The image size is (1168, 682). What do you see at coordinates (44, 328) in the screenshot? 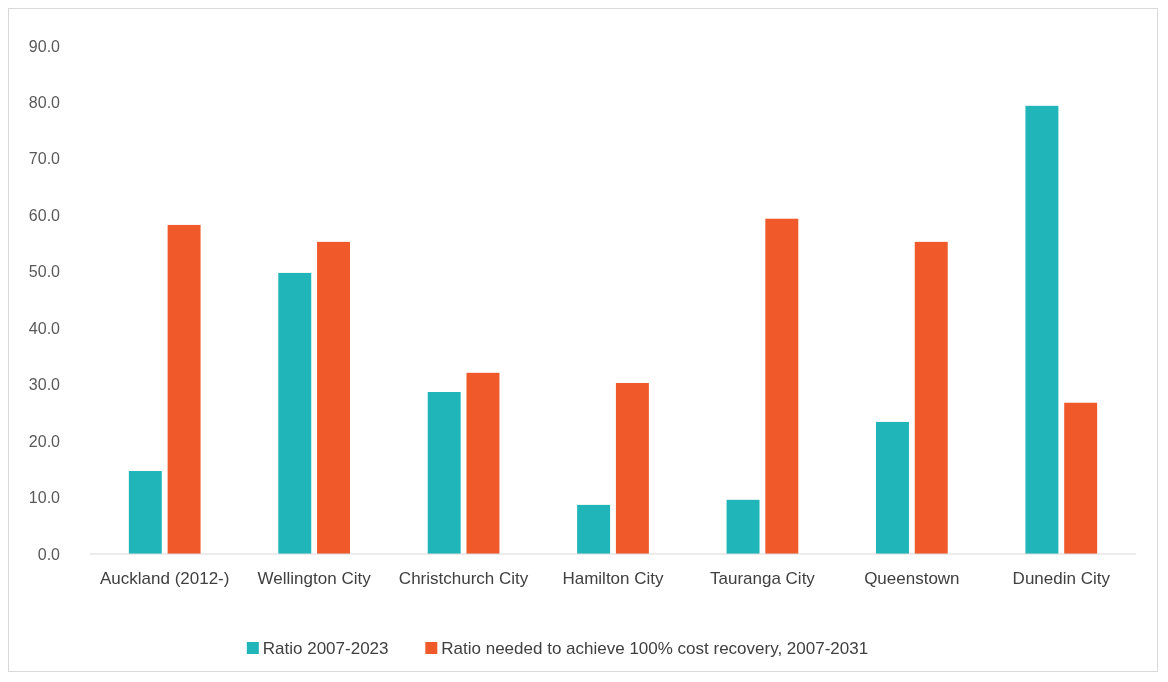
I see `y-tick-label: 40.0` at bounding box center [44, 328].